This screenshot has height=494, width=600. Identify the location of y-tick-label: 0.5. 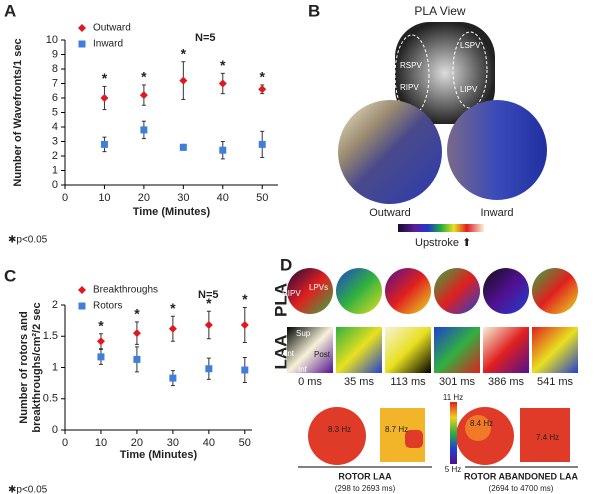
(50, 399).